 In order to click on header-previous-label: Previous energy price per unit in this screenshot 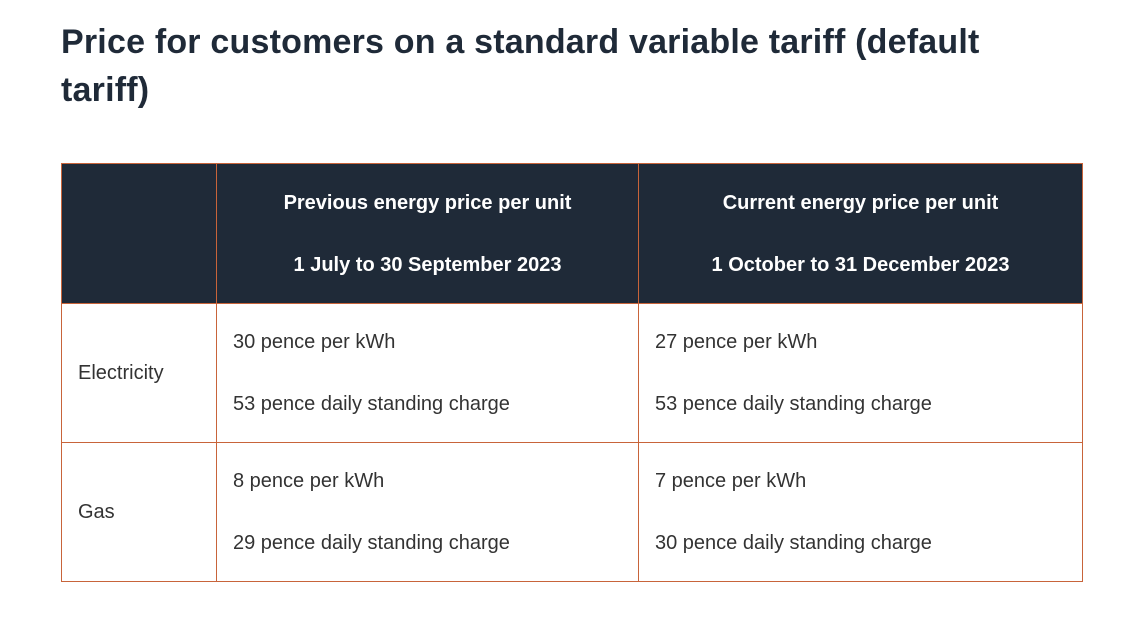, I will do `click(427, 202)`.